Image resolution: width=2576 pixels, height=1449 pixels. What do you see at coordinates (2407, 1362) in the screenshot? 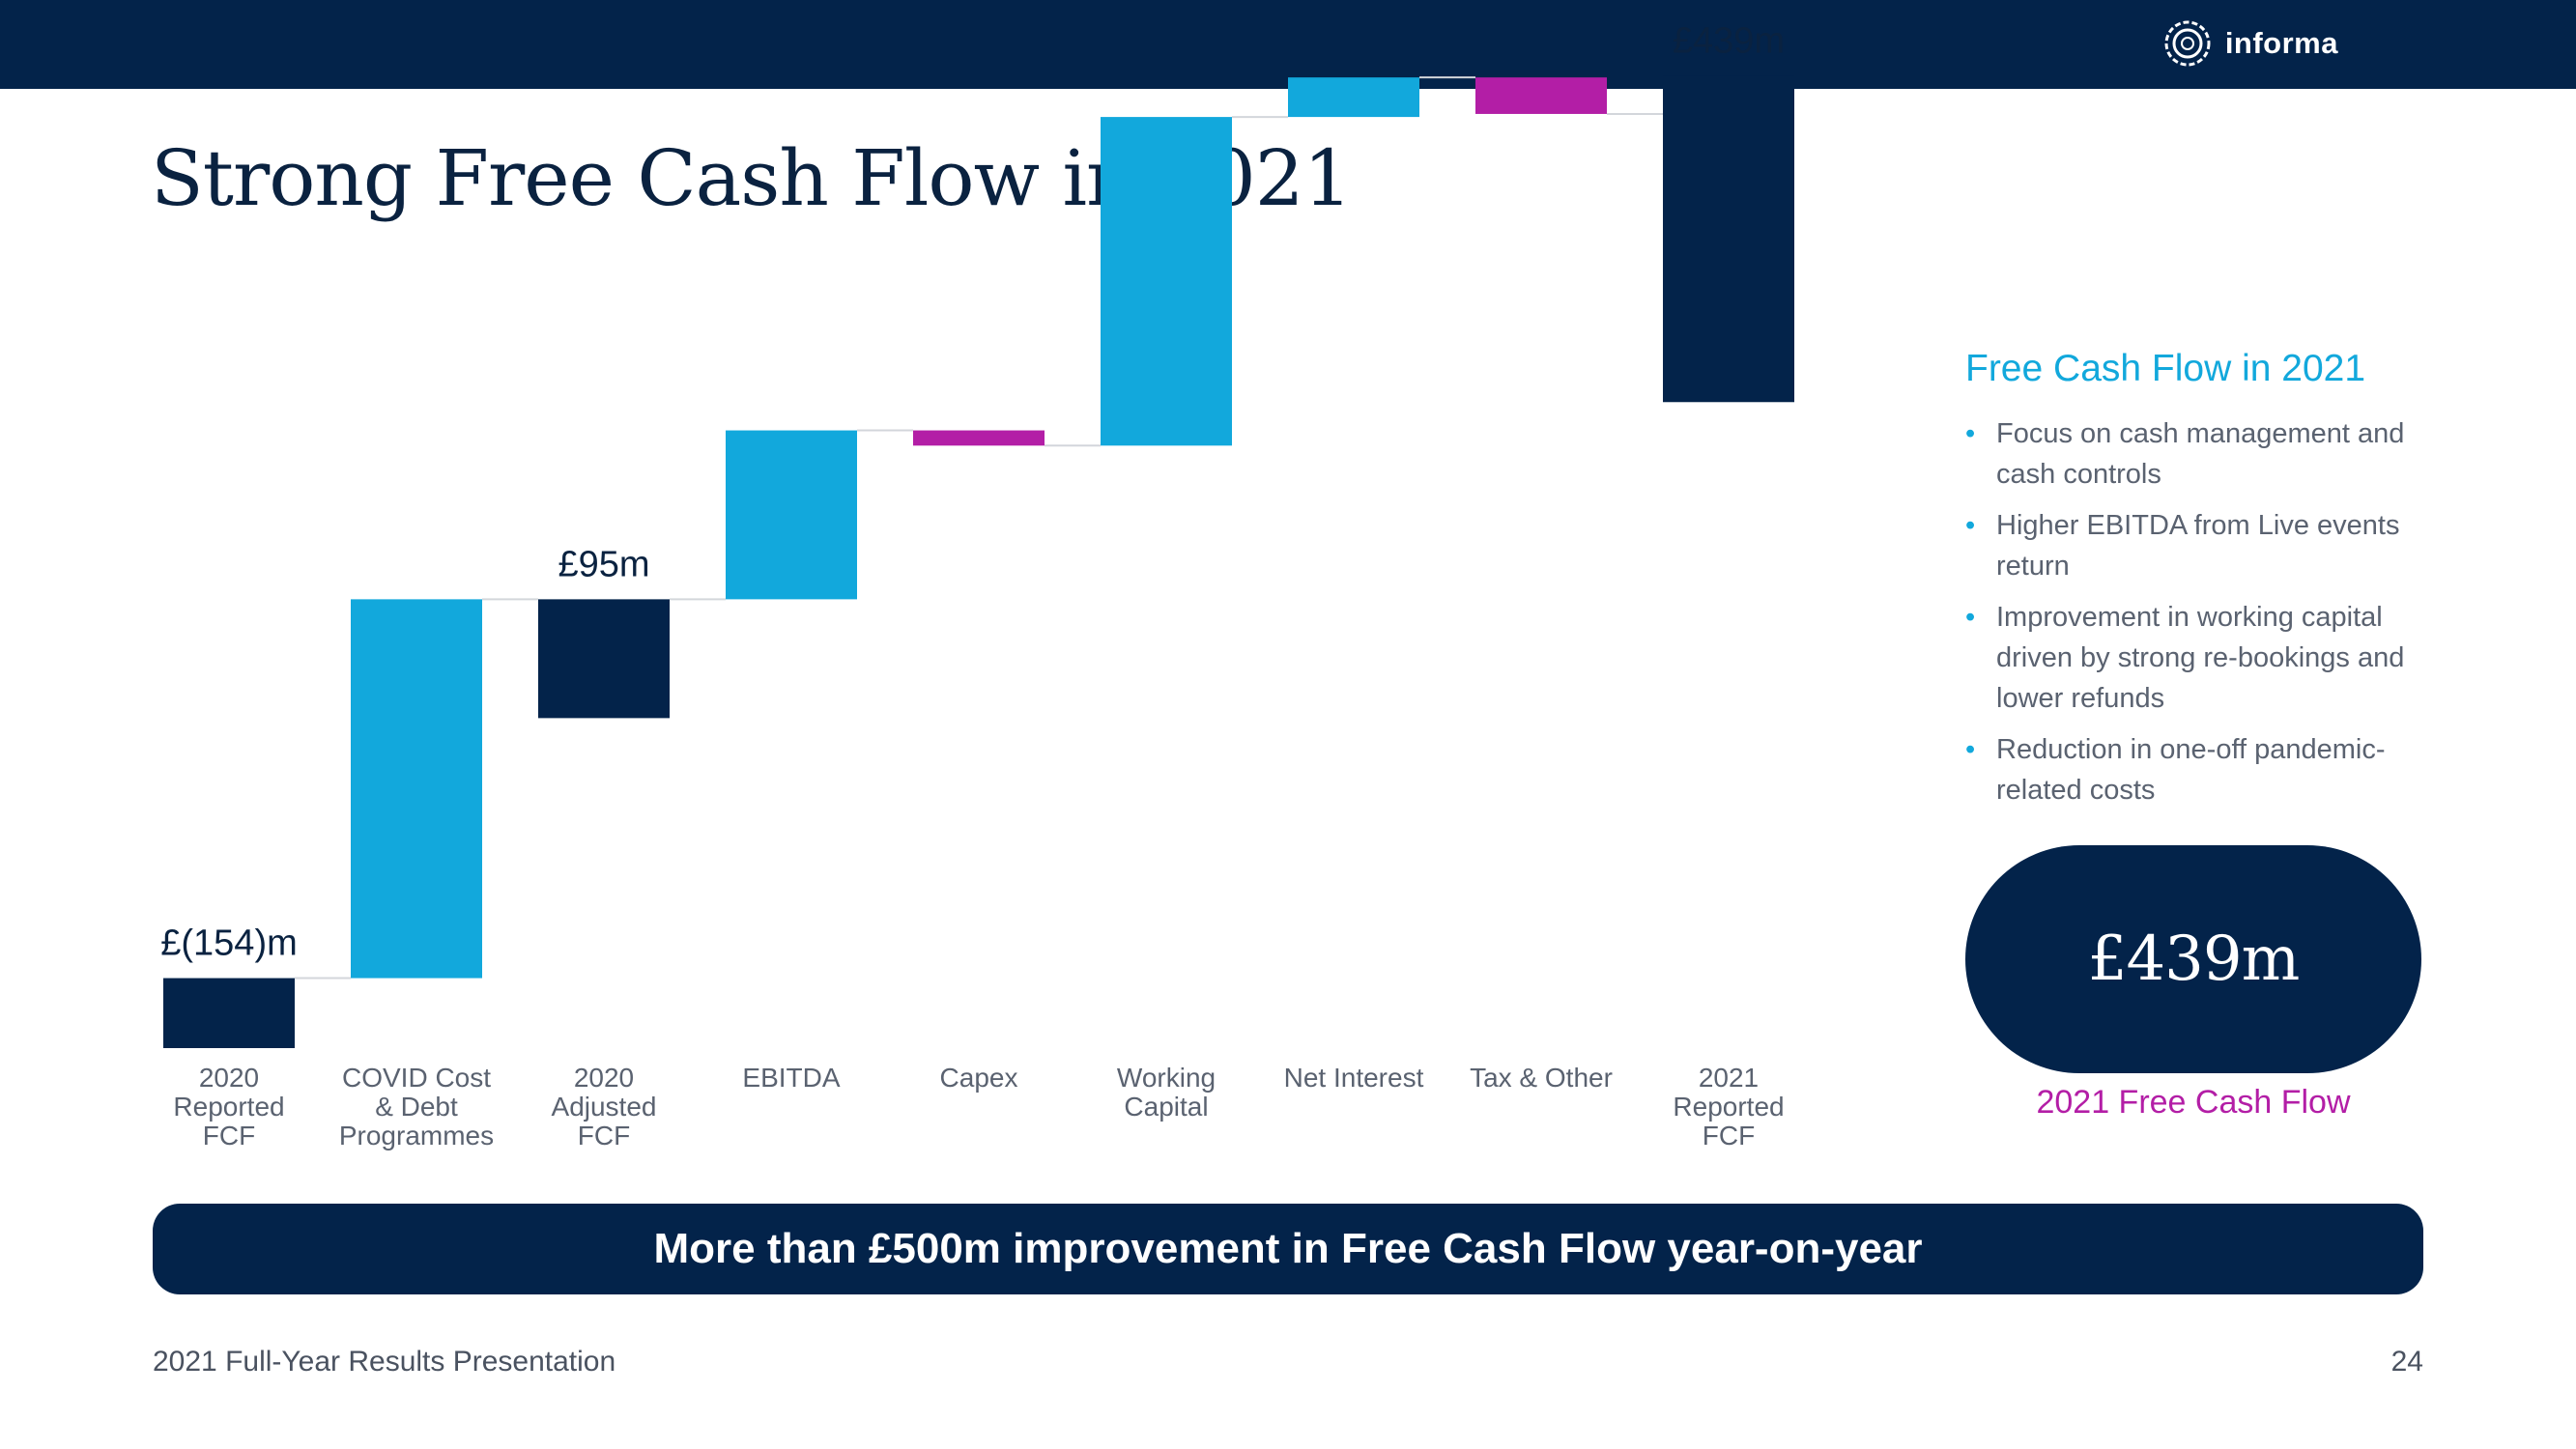
I see `page-number: 24` at bounding box center [2407, 1362].